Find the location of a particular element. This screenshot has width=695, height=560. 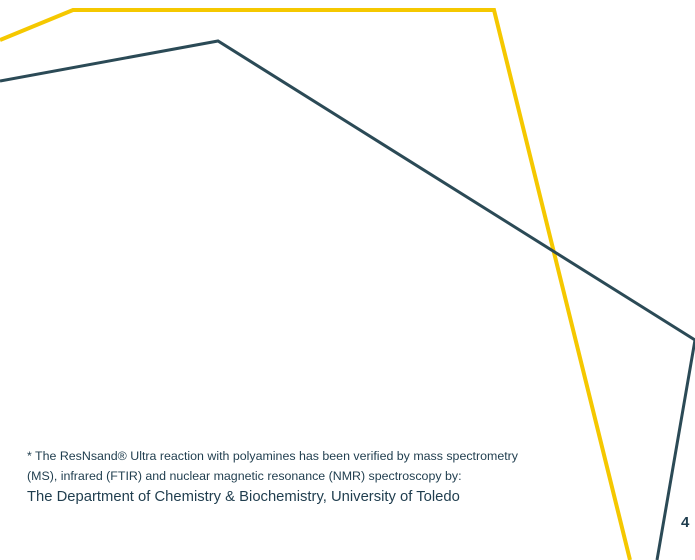

page-number: 4 is located at coordinates (685, 522).